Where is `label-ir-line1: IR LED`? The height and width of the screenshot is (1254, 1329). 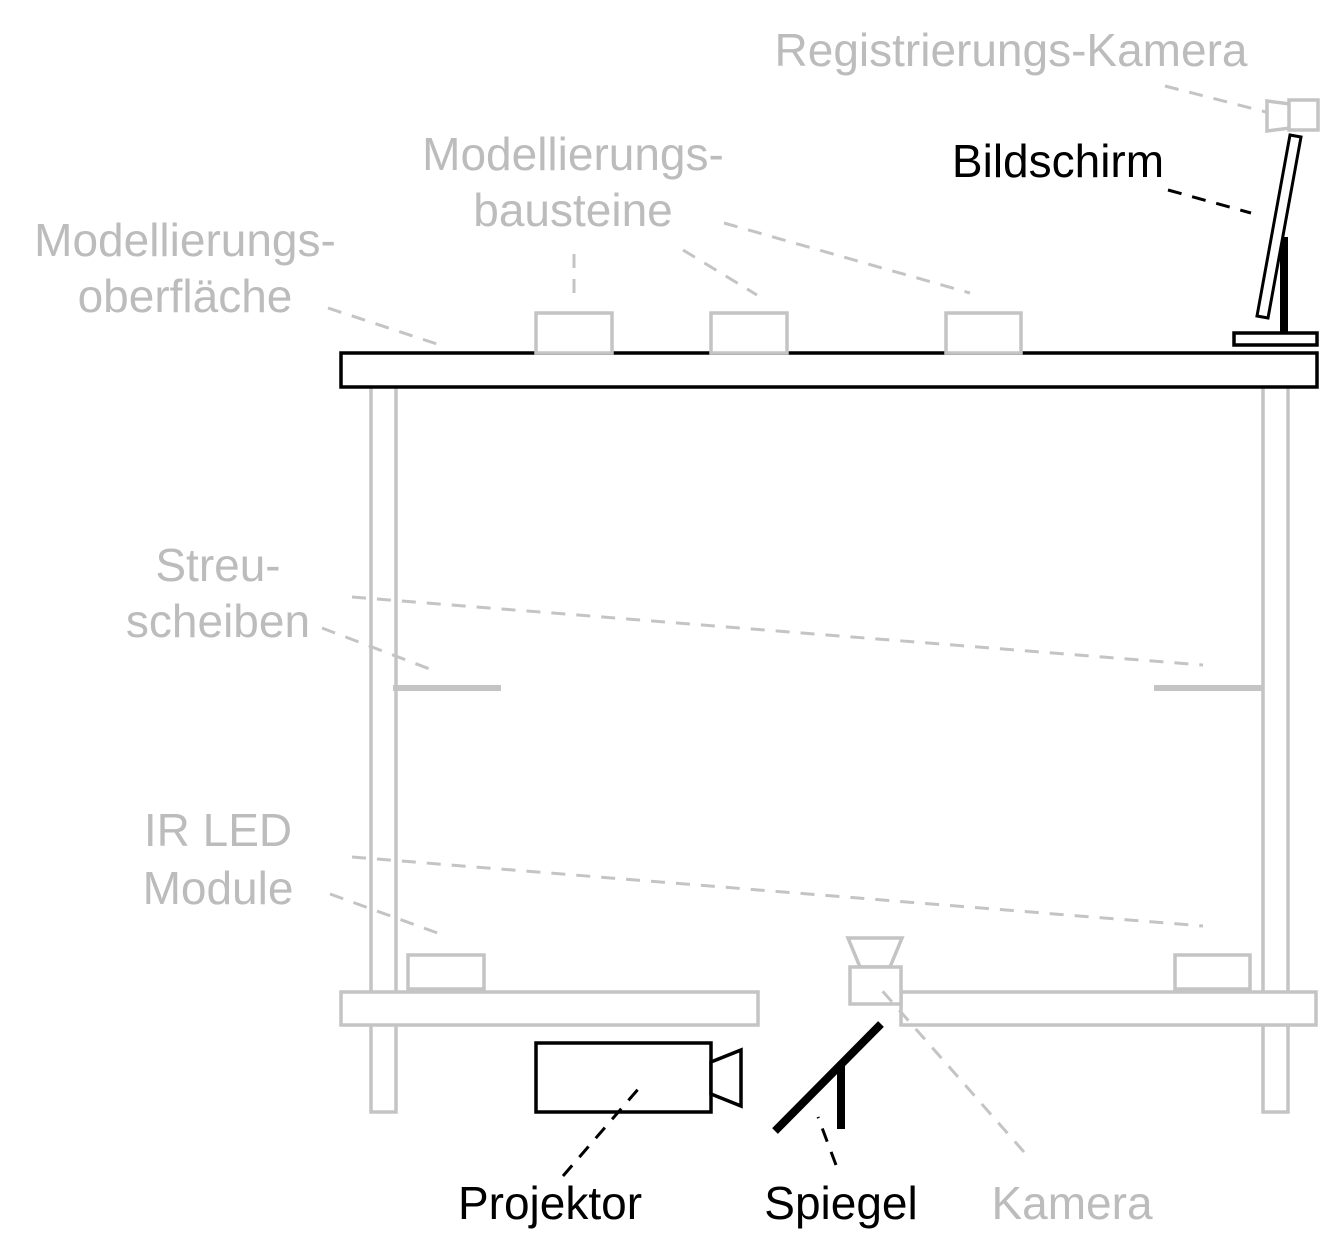
label-ir-line1: IR LED is located at coordinates (218, 830).